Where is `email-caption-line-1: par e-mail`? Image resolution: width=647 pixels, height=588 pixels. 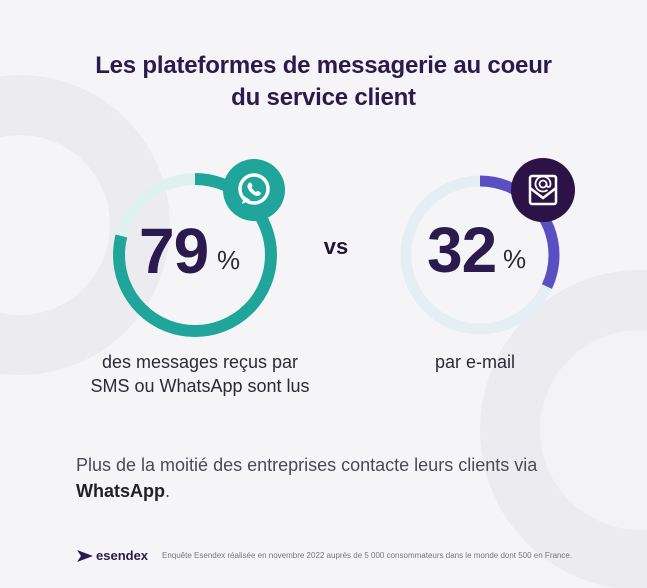 email-caption-line-1: par e-mail is located at coordinates (475, 362).